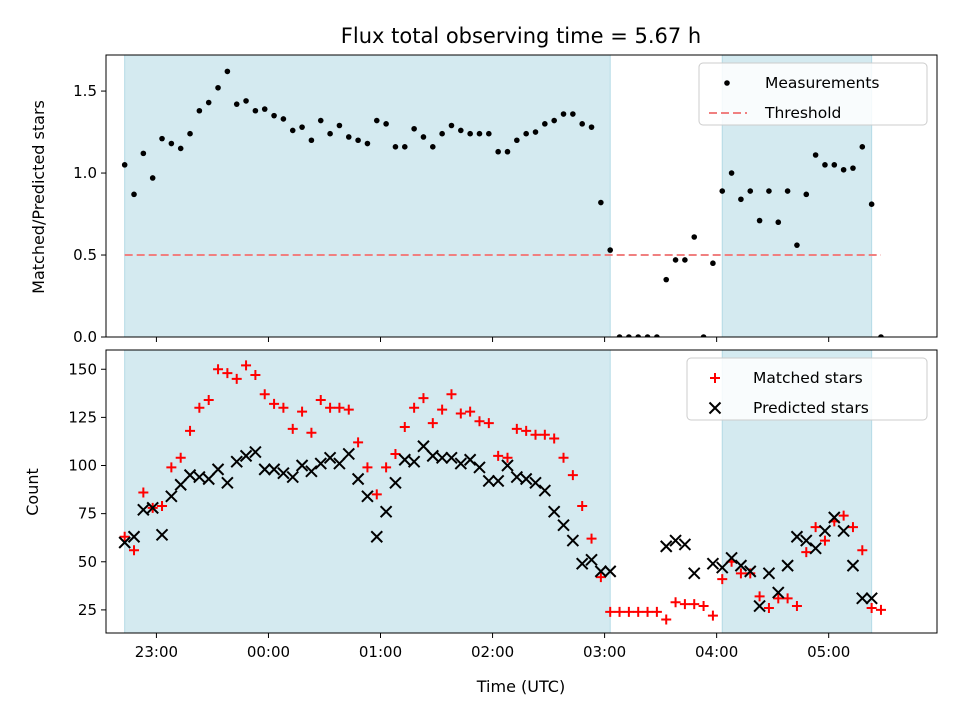 This screenshot has height=720, width=960. Describe the element at coordinates (85, 91) in the screenshot. I see `top-y-tick-label: 1.5` at that location.